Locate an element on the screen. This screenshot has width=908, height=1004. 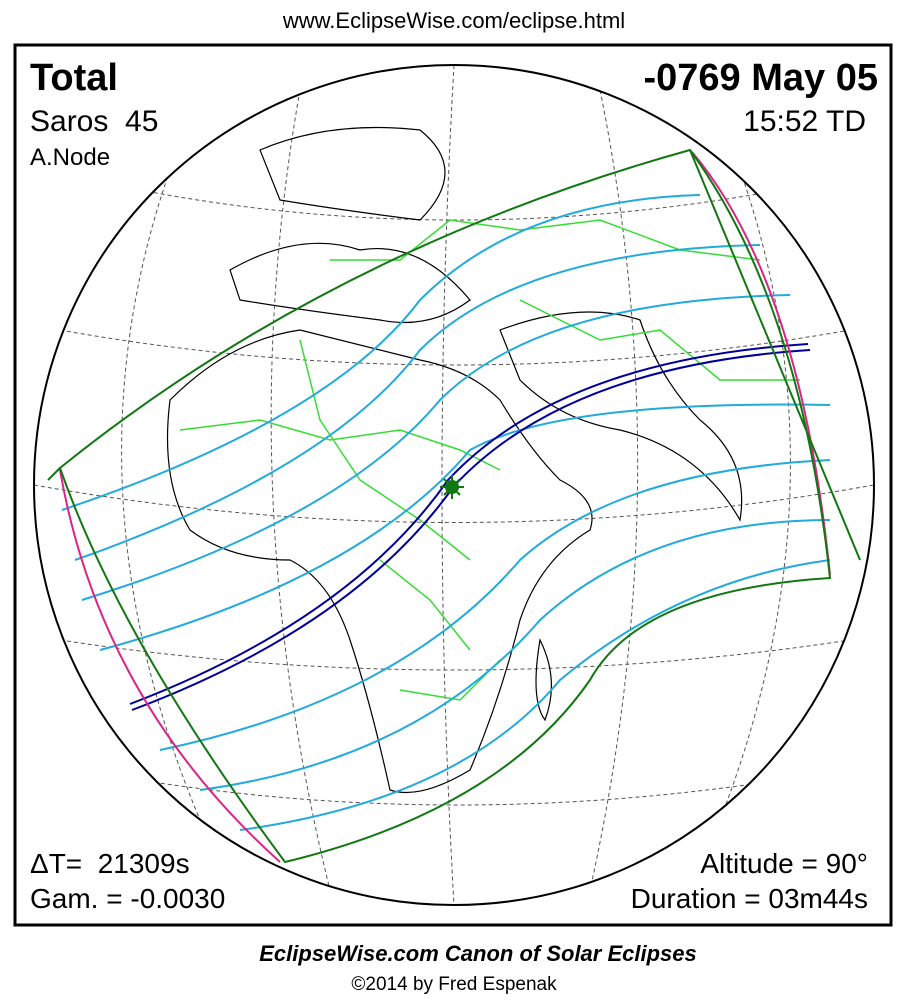
copyright: ©2014 by Fred Espenak is located at coordinates (454, 984).